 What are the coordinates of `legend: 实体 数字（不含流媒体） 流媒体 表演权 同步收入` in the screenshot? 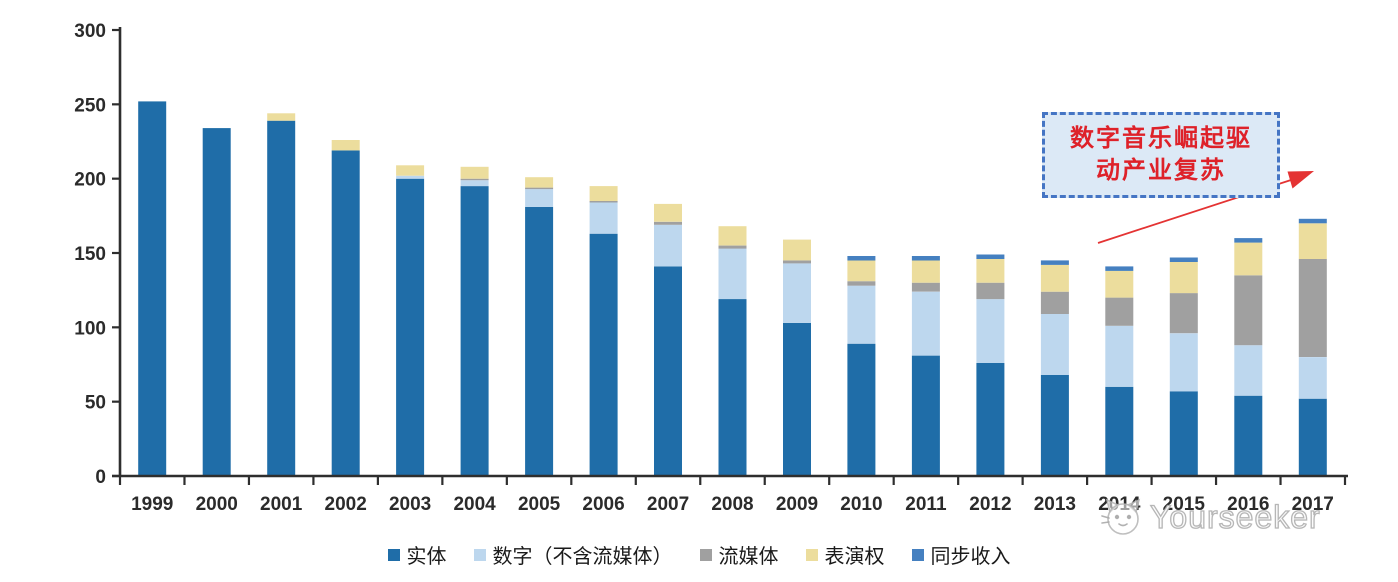 It's located at (699, 554).